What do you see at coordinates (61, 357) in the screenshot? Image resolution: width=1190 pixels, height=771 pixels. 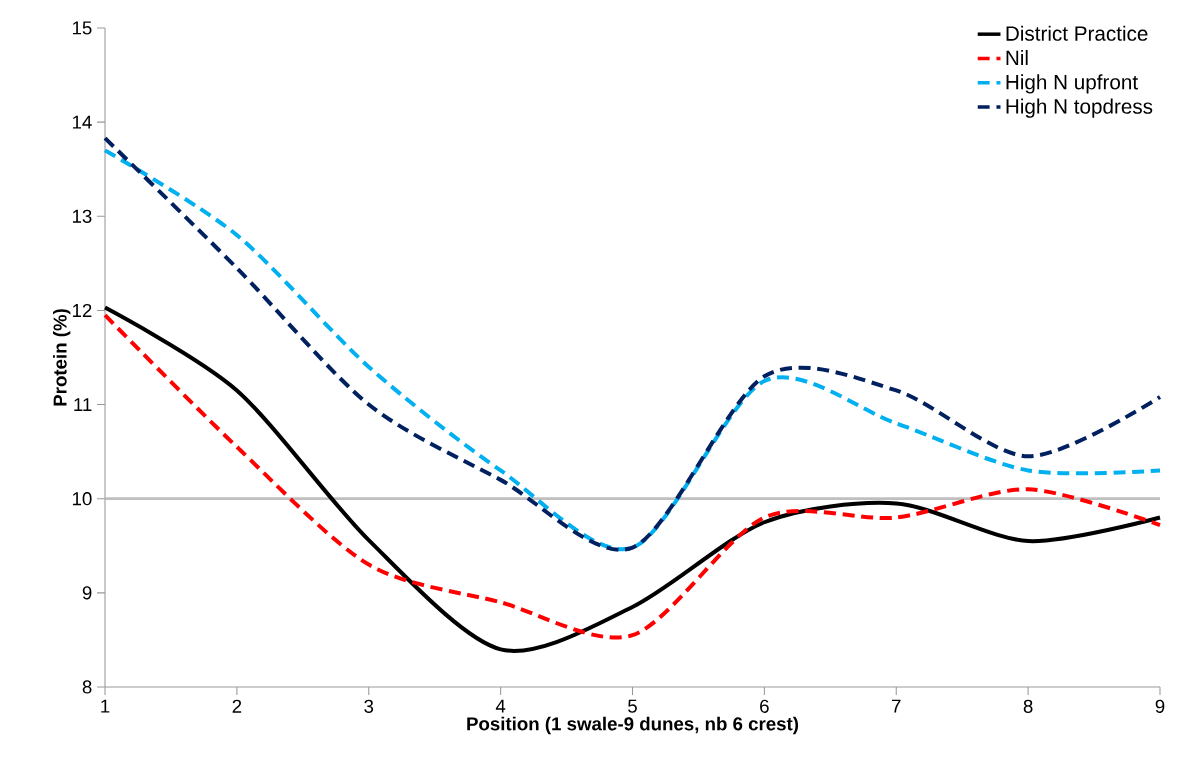 I see `y-axis-title: Protein (%)` at bounding box center [61, 357].